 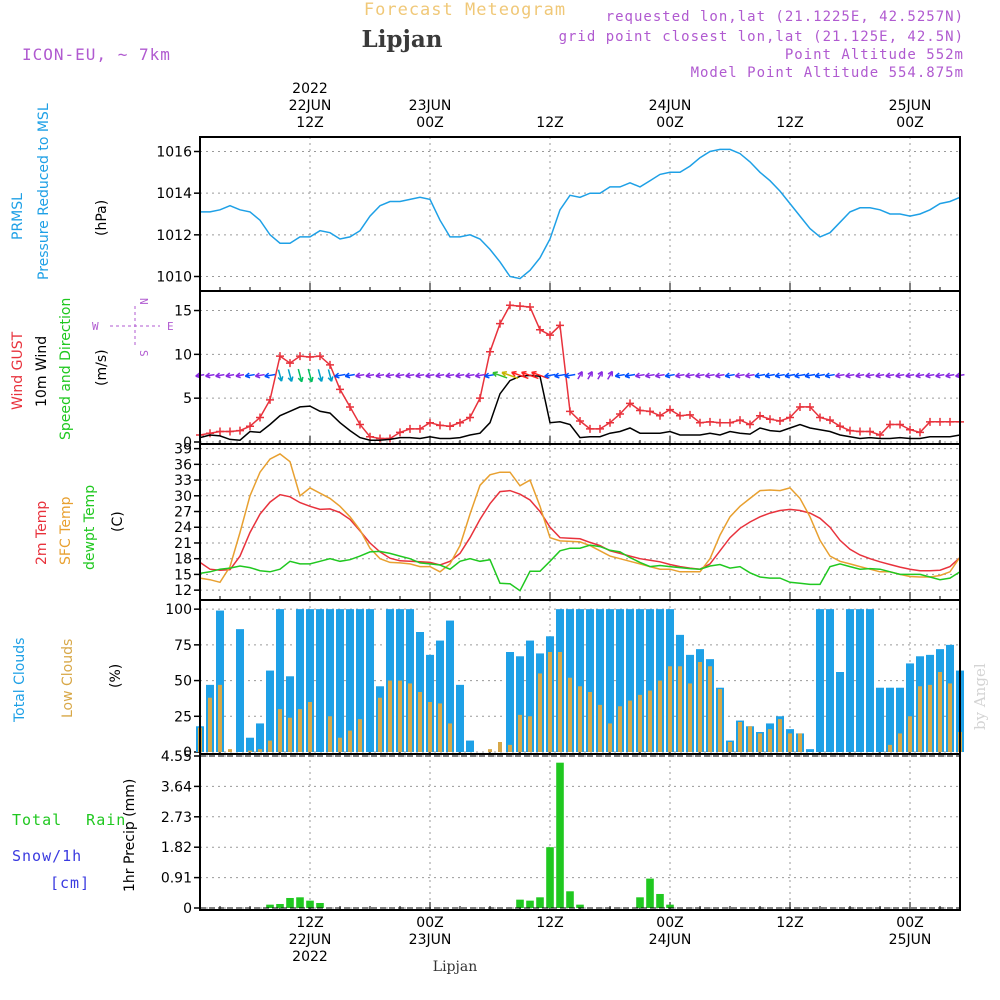 I want to click on precipitation-panel: 0 0.91 1.82 2.73 3.64 4.55, so click(x=561, y=833).